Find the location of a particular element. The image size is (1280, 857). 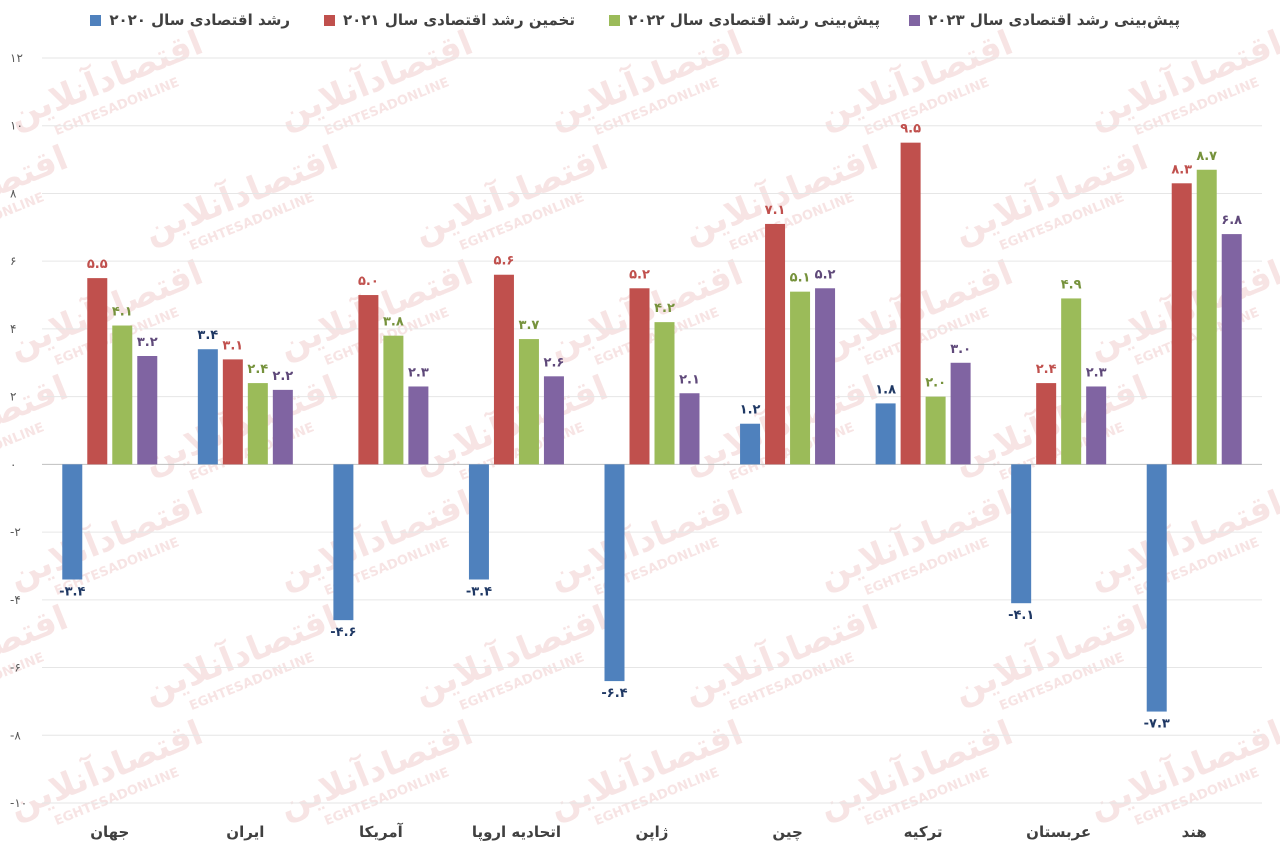

data-label: ۳.۱ is located at coordinates (232, 345).